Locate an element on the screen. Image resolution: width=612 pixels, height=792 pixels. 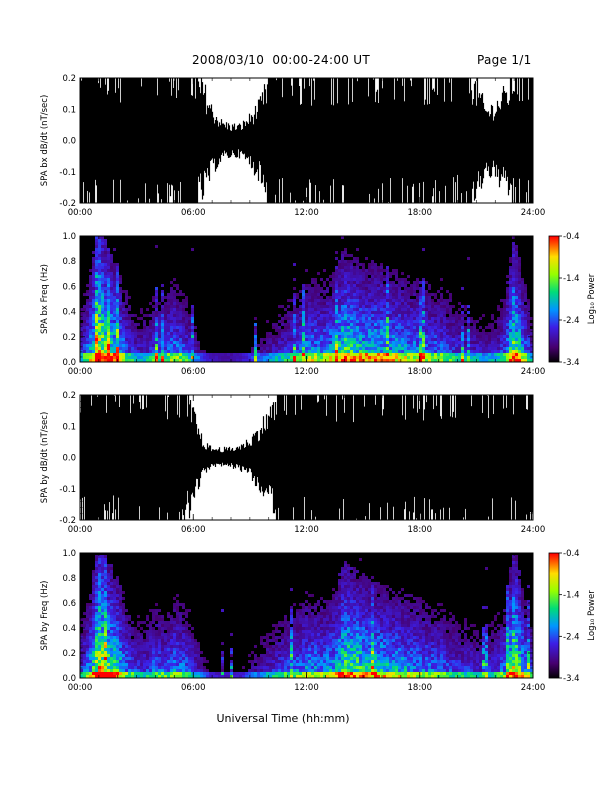
x-tick-label: 12:00 is located at coordinates (306, 530).